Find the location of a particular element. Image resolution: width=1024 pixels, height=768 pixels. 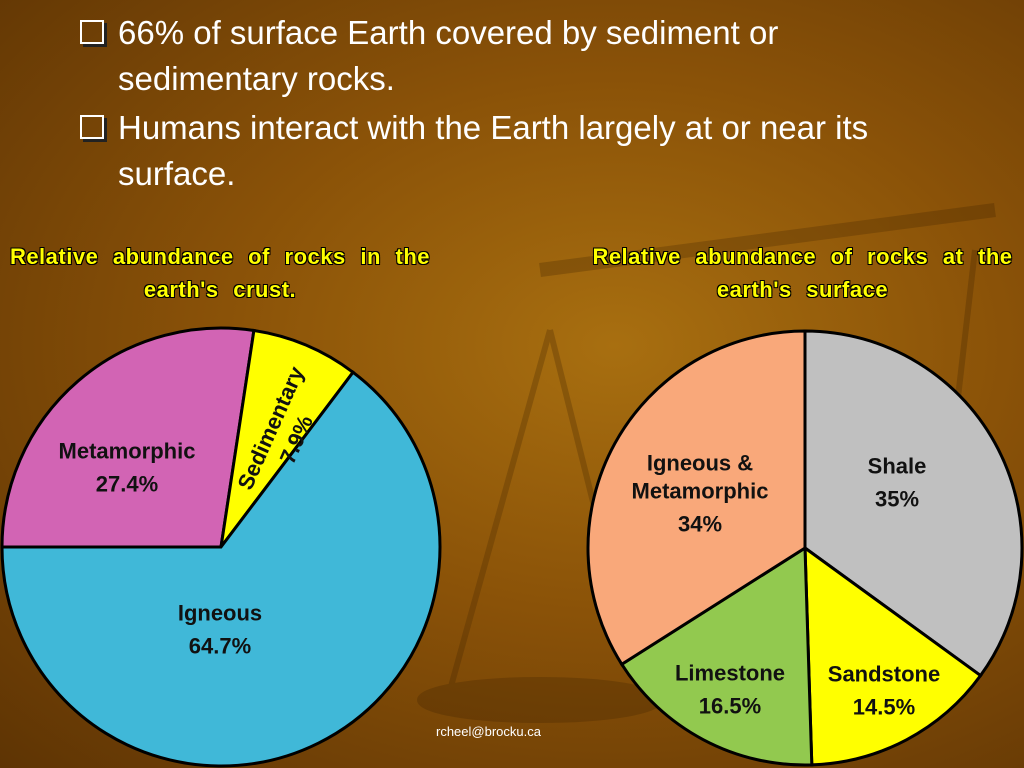

slice-name: Shale is located at coordinates (897, 466).